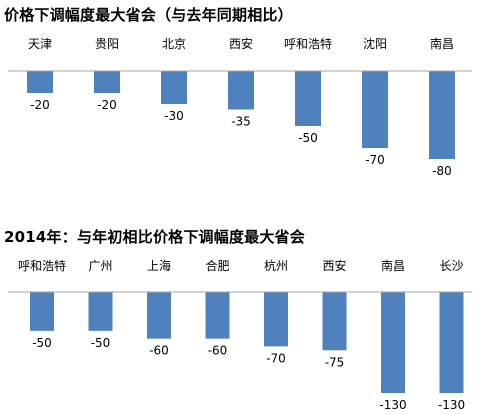 The image size is (480, 415). Describe the element at coordinates (40, 44) in the screenshot. I see `chart-1-category-label: 天津` at that location.